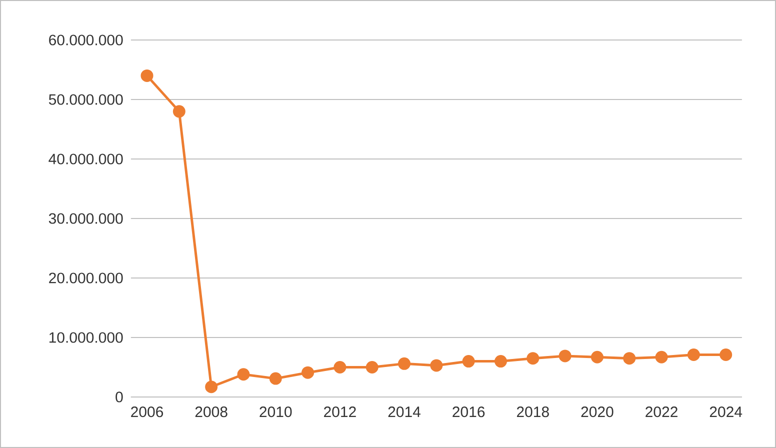 This screenshot has height=448, width=776. What do you see at coordinates (147, 412) in the screenshot?
I see `x-tick-label: 2006` at bounding box center [147, 412].